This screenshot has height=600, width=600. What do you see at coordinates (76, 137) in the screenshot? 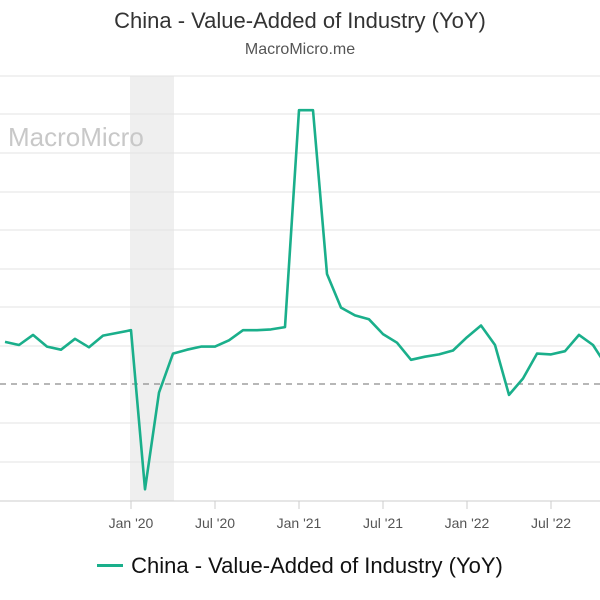
I see `watermark-text: MacroMicro` at bounding box center [76, 137].